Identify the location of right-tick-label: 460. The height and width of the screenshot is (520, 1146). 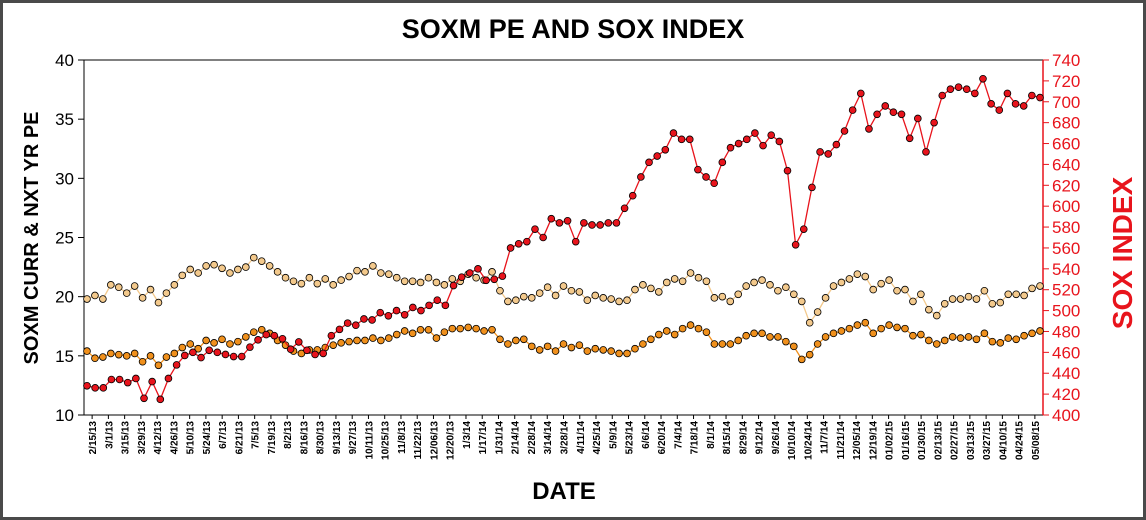
(1066, 352).